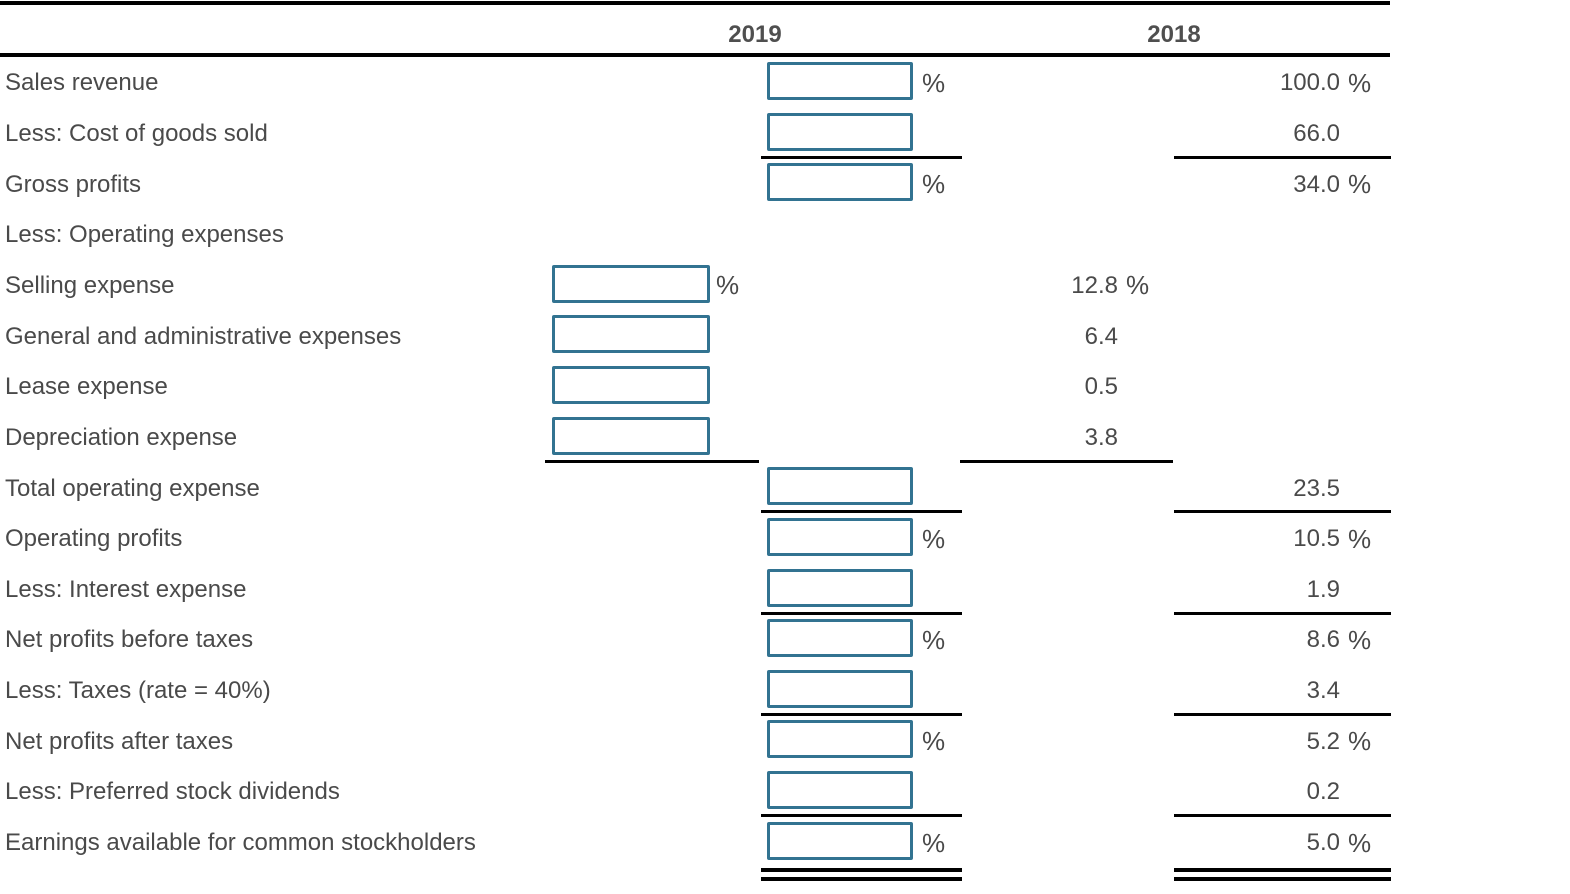 The height and width of the screenshot is (894, 1570). What do you see at coordinates (785, 438) in the screenshot?
I see `table-row-depreciation-expense: Depreciation expense 3.8` at bounding box center [785, 438].